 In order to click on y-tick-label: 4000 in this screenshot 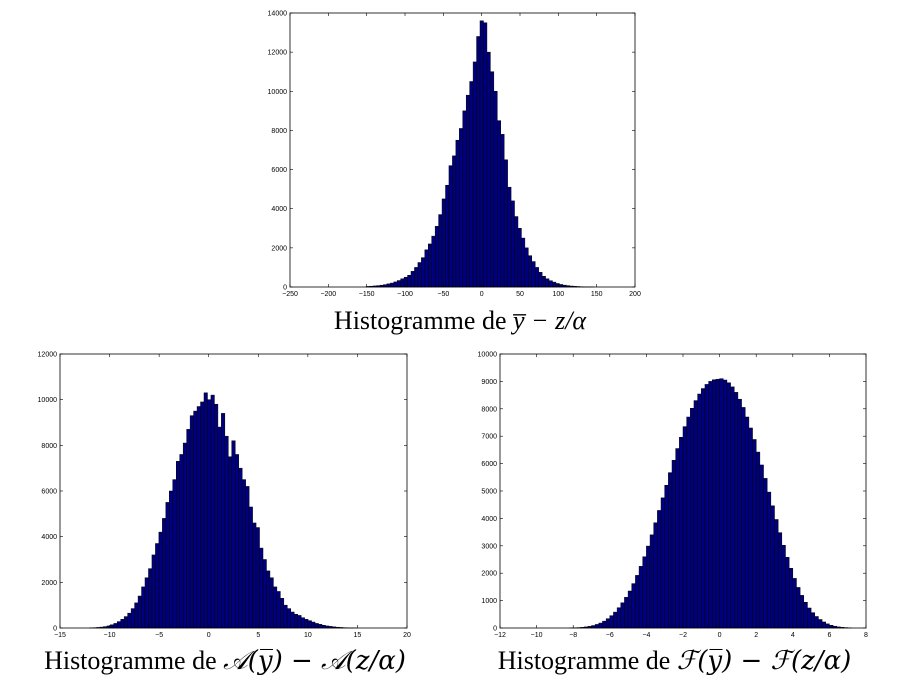, I will do `click(279, 209)`.